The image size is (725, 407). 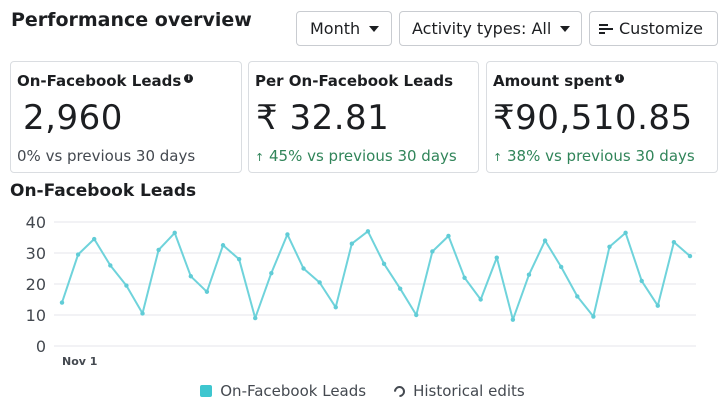 What do you see at coordinates (335, 28) in the screenshot?
I see `month-dropdown-label: Month` at bounding box center [335, 28].